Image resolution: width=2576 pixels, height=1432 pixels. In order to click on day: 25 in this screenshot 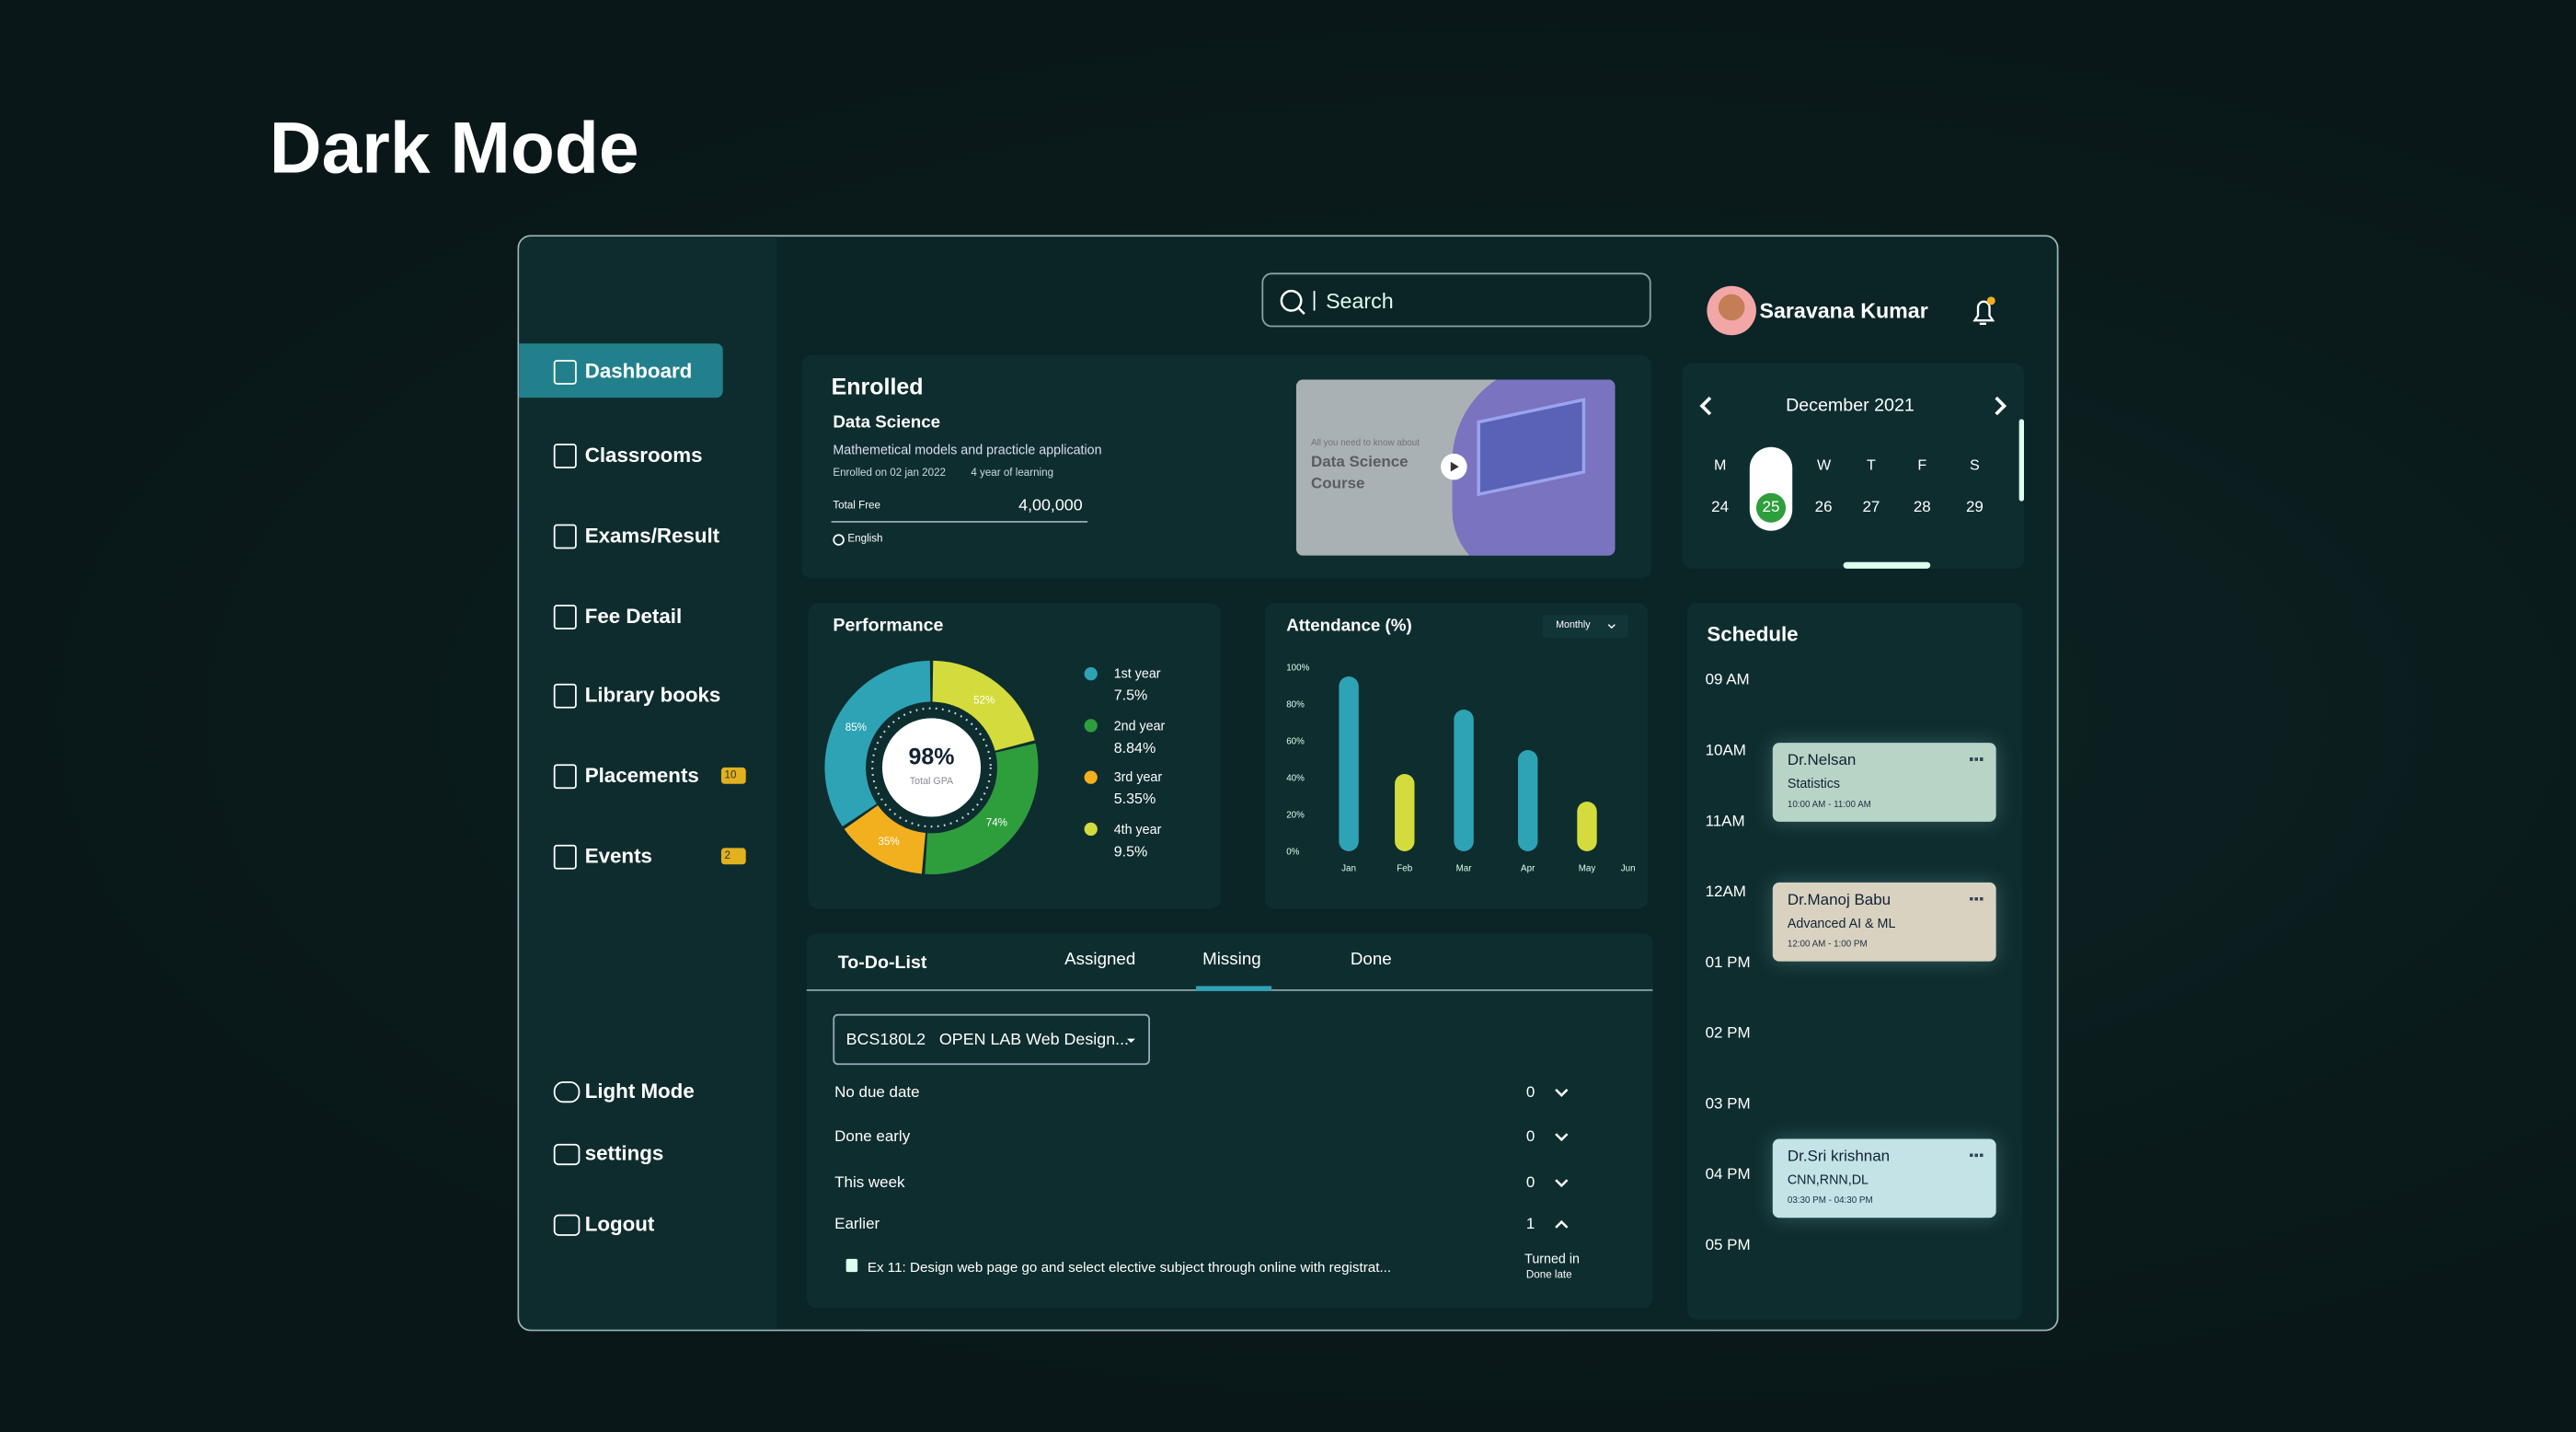, I will do `click(1771, 508)`.